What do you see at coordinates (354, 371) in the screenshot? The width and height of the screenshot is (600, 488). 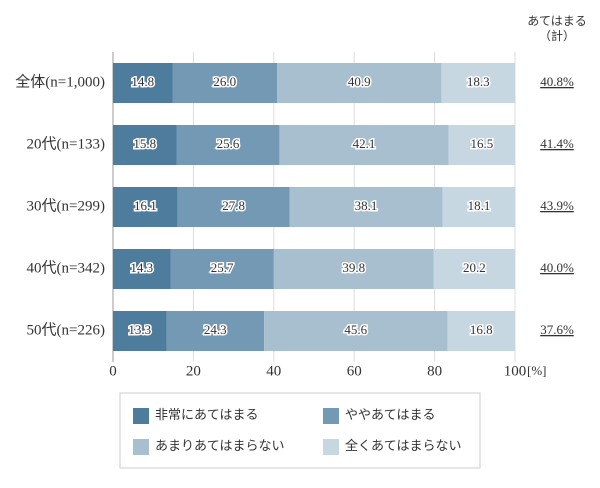 I see `x-tick-label: 60` at bounding box center [354, 371].